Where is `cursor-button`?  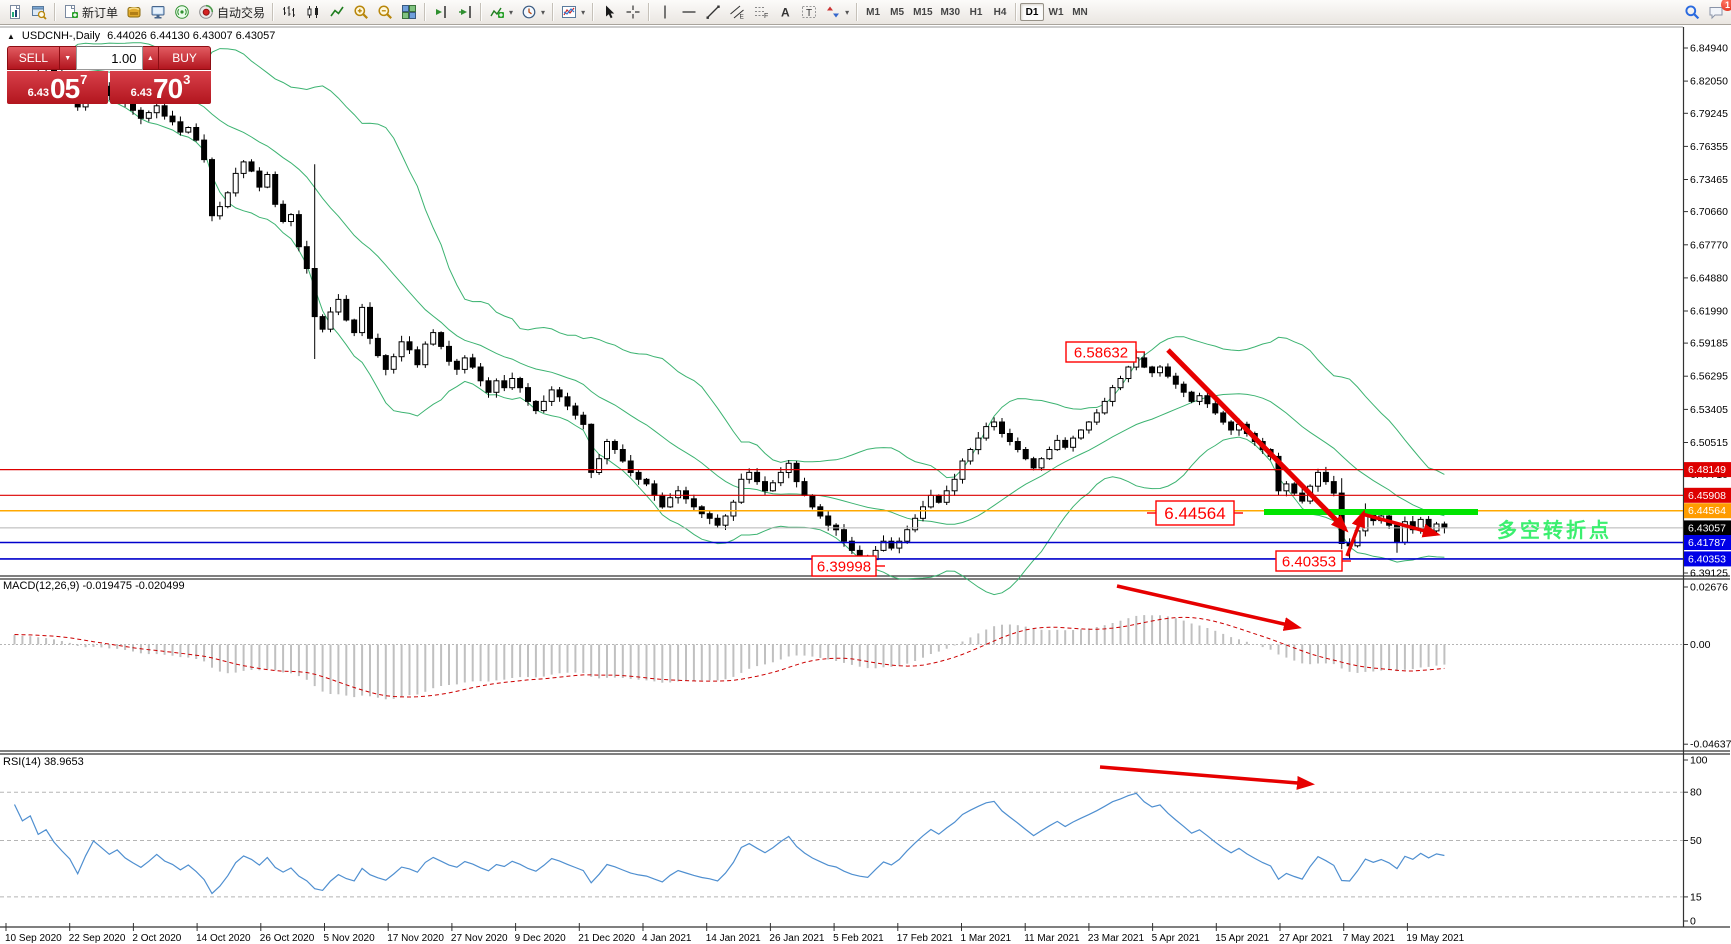
cursor-button is located at coordinates (609, 12).